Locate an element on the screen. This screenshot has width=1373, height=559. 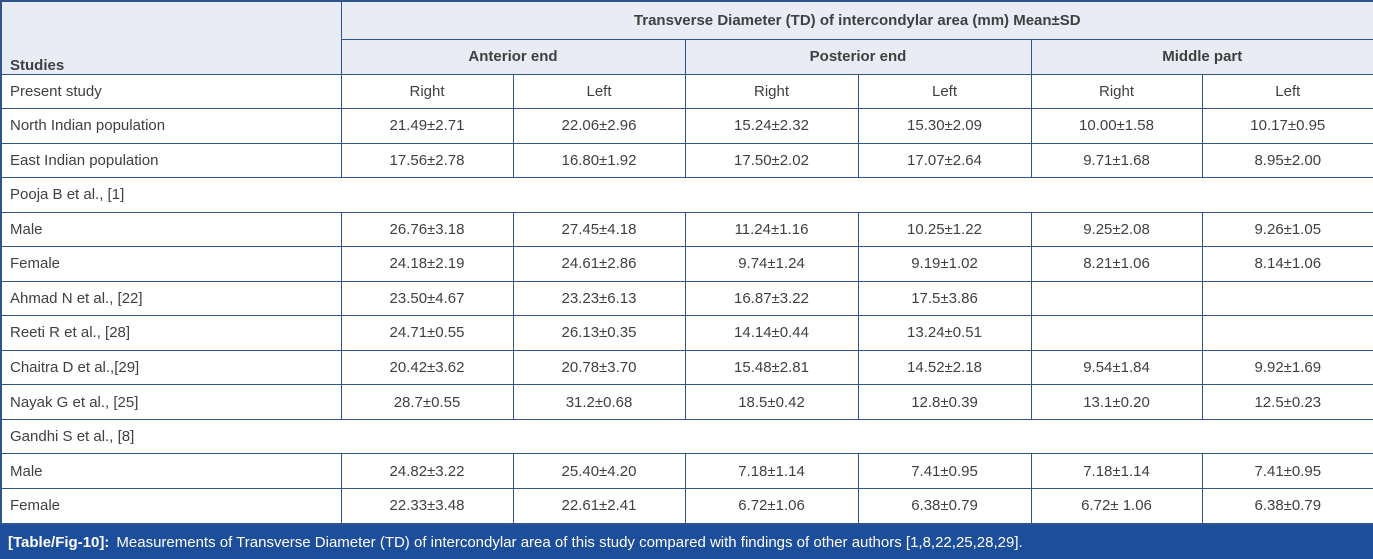
table-cell: 10.00±1.58 is located at coordinates (1116, 126).